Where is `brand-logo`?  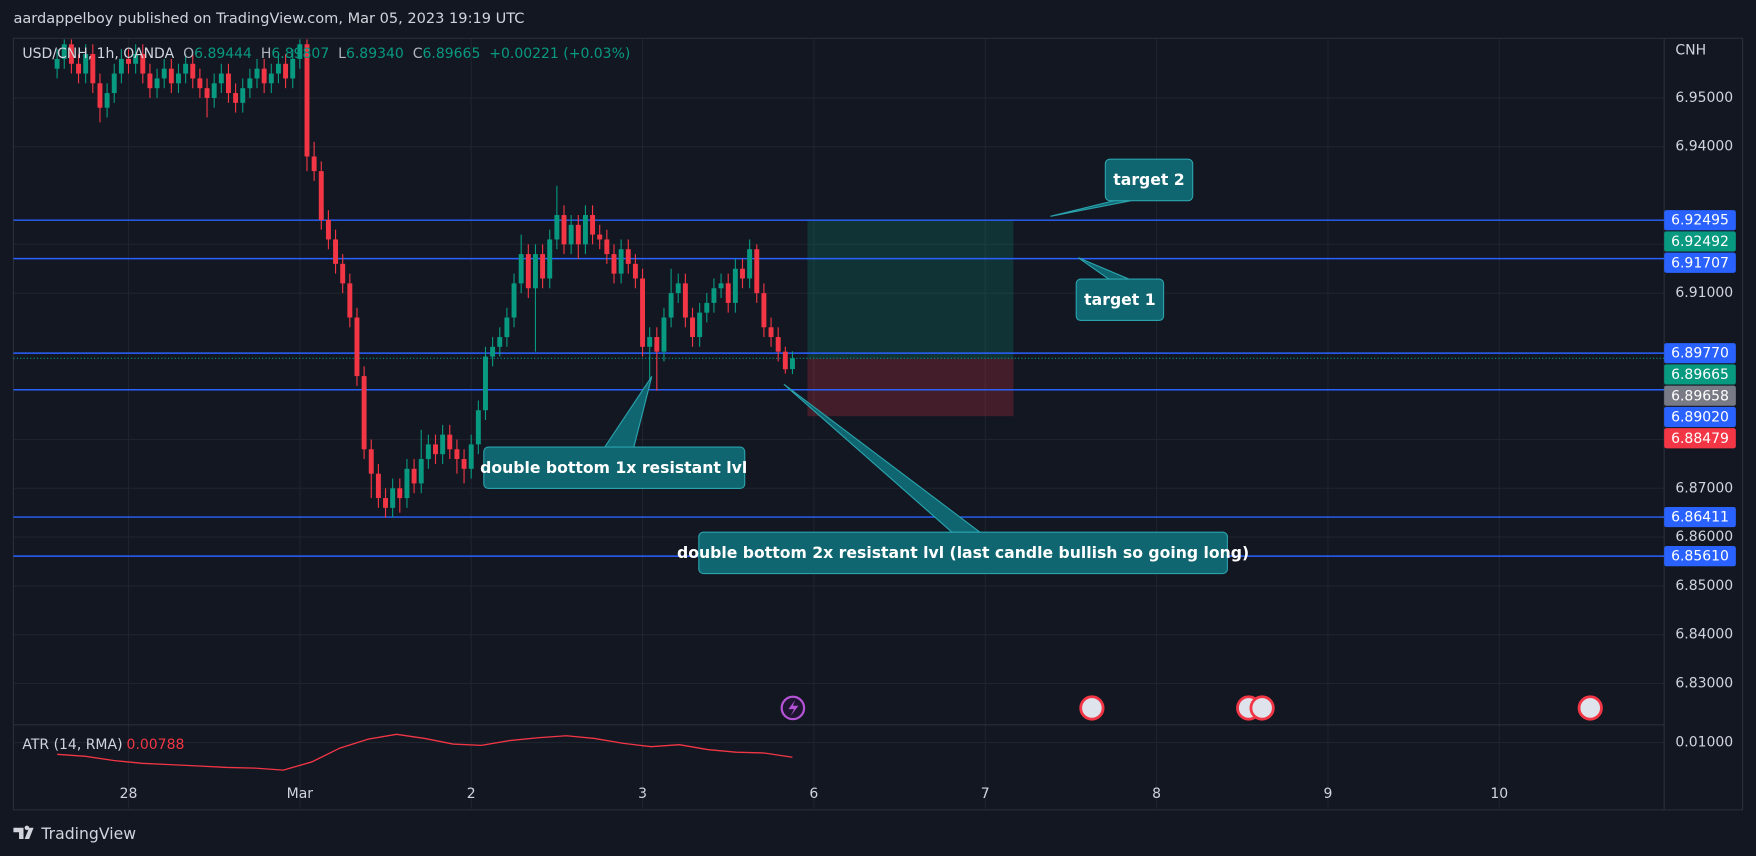 brand-logo is located at coordinates (23, 832).